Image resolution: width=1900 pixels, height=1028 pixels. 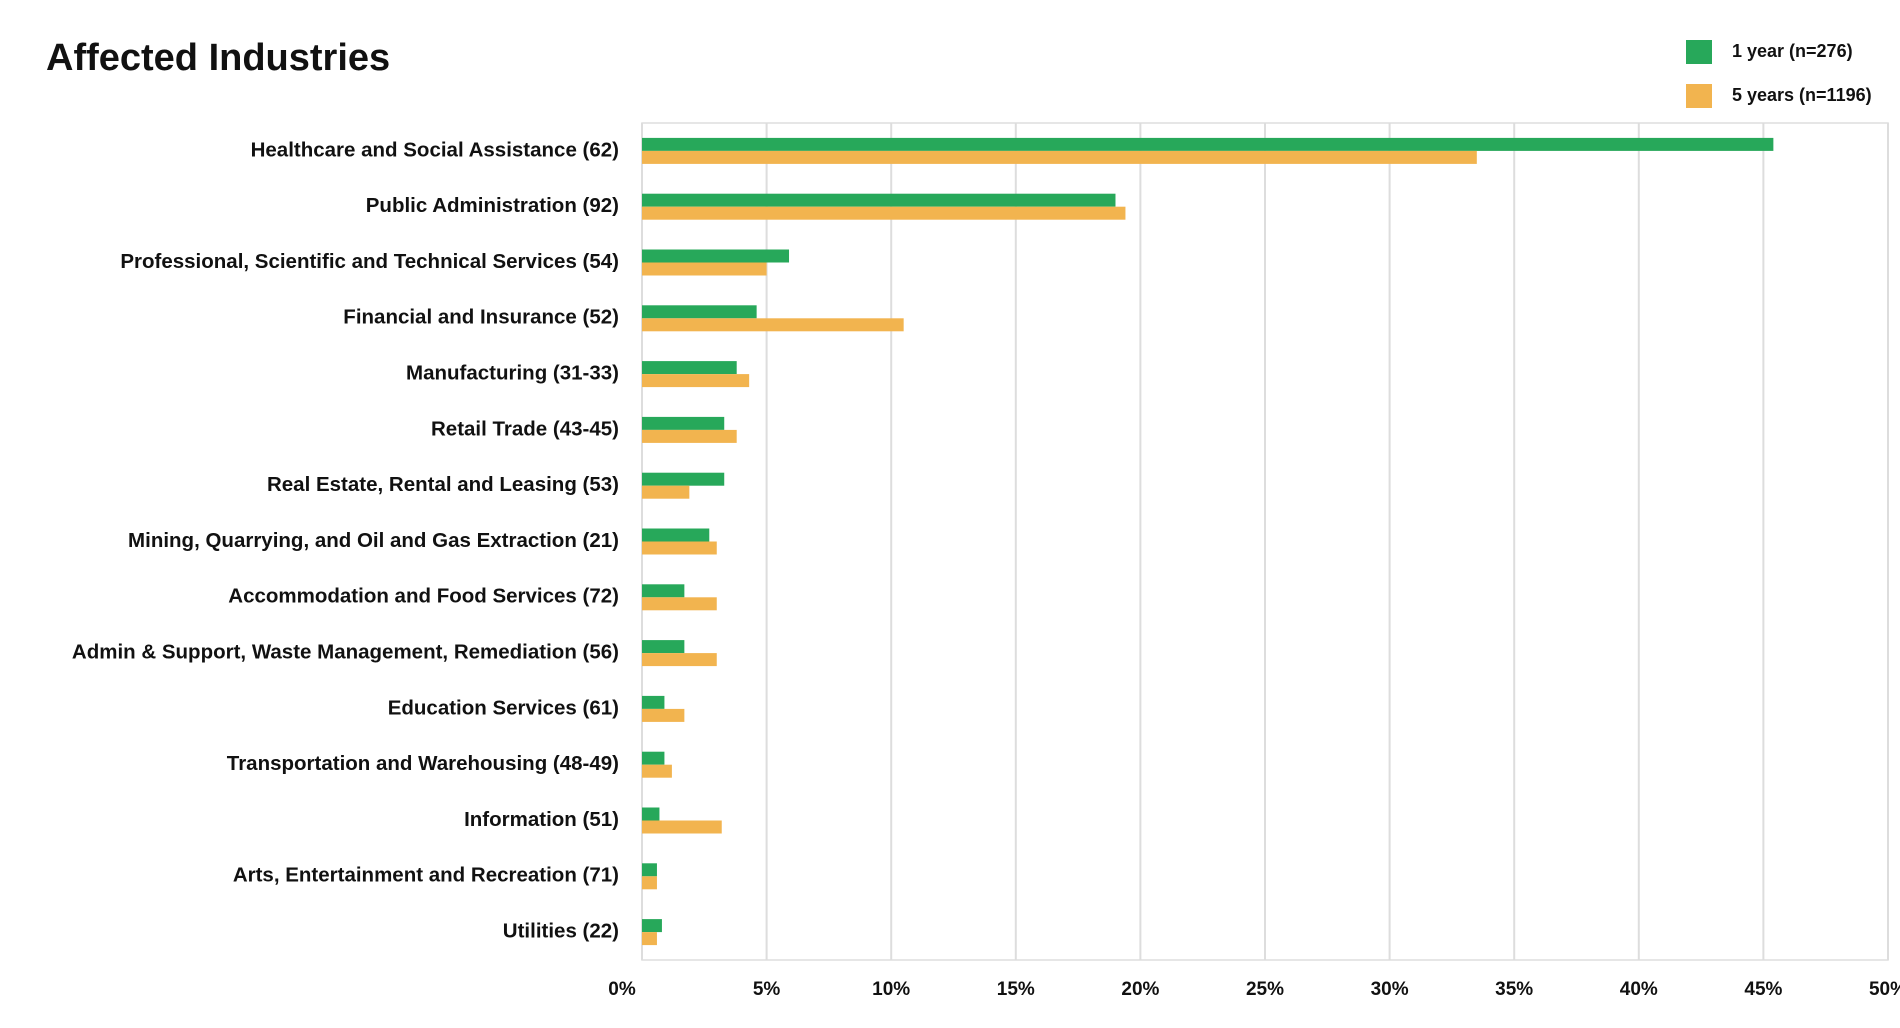 What do you see at coordinates (1016, 989) in the screenshot?
I see `x-tick-label: 15%` at bounding box center [1016, 989].